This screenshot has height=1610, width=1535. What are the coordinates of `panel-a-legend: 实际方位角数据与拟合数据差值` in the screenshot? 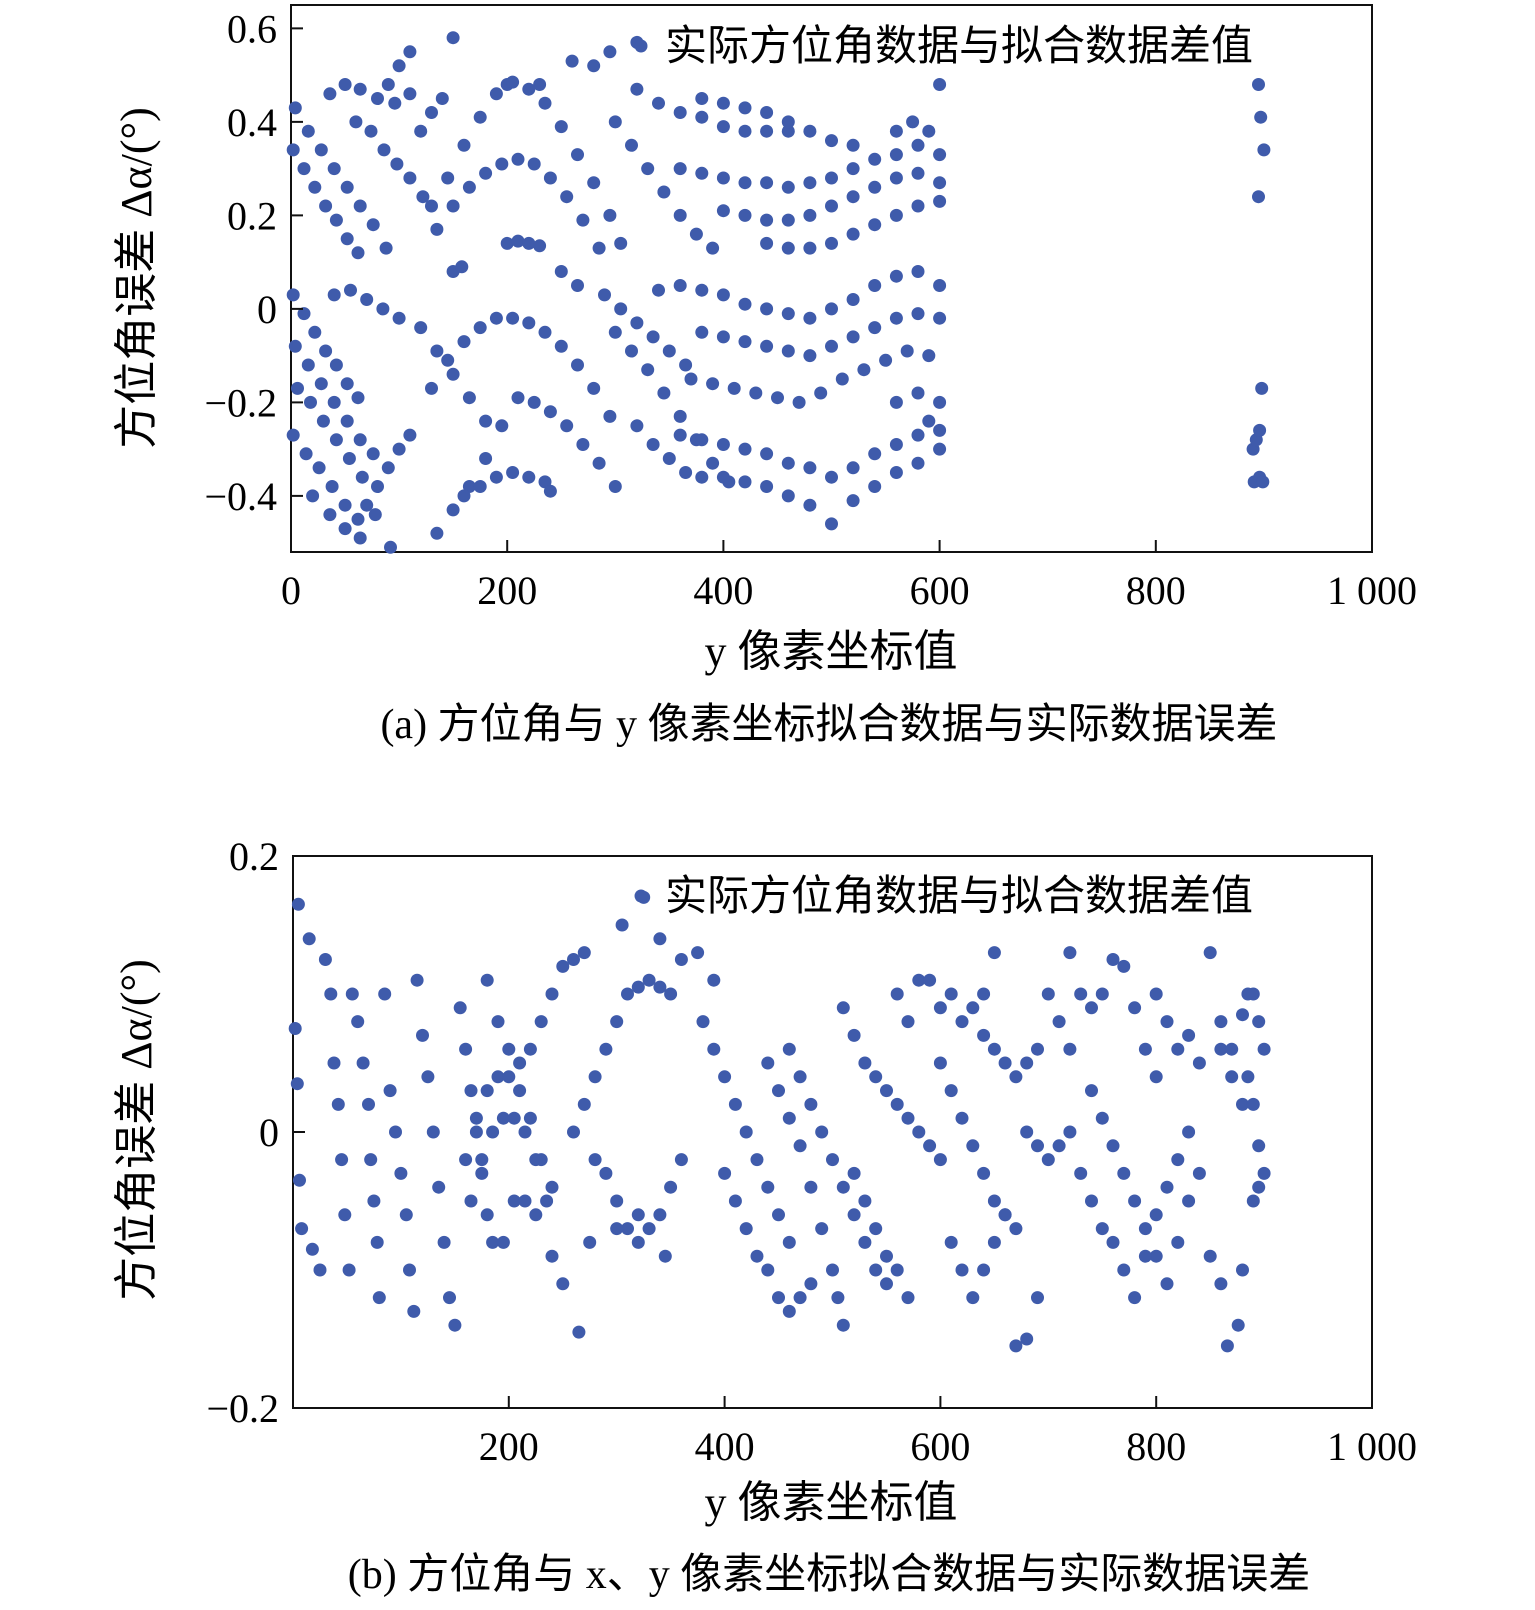 It's located at (943, 46).